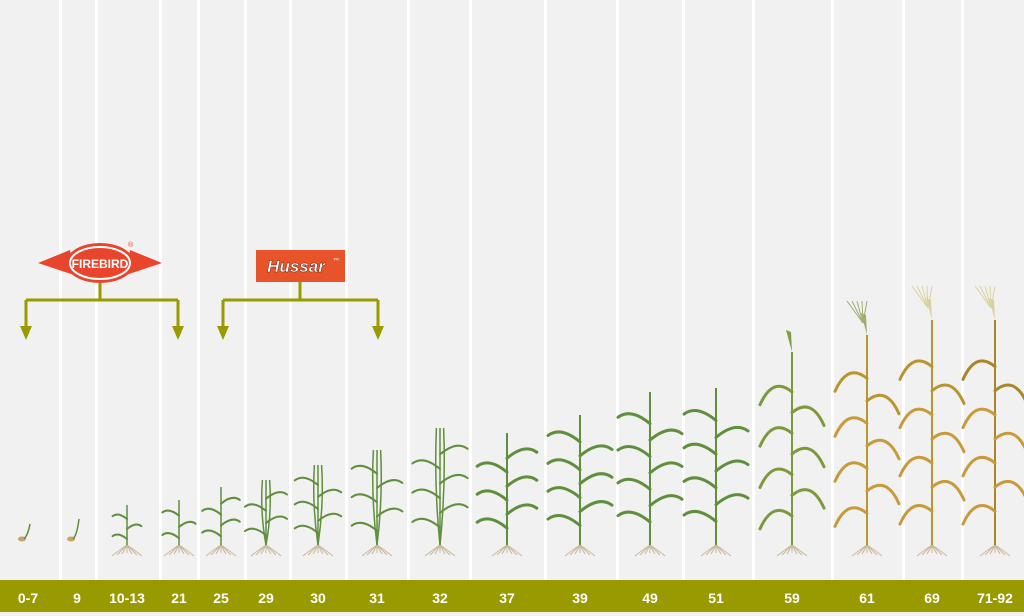 The width and height of the screenshot is (1024, 616). Describe the element at coordinates (28, 598) in the screenshot. I see `stage-label-0-7: 0-7` at that location.